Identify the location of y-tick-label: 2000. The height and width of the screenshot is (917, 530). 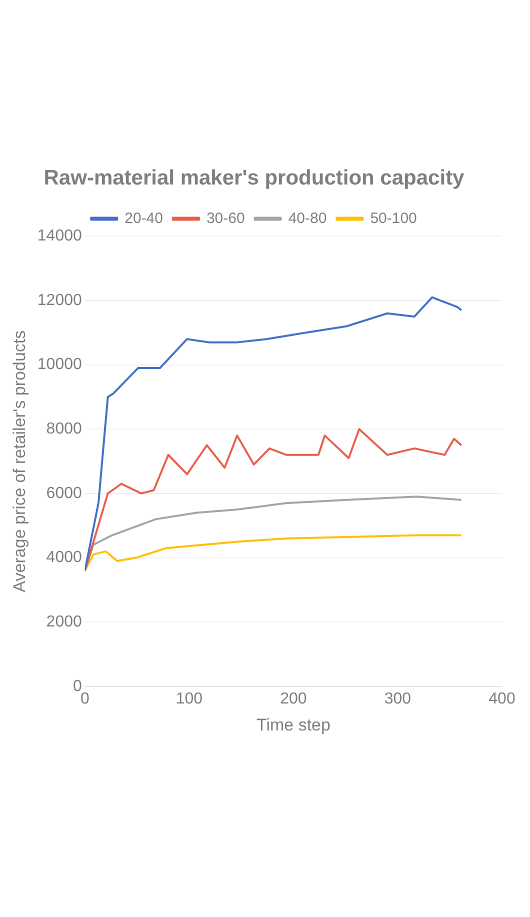
(64, 621).